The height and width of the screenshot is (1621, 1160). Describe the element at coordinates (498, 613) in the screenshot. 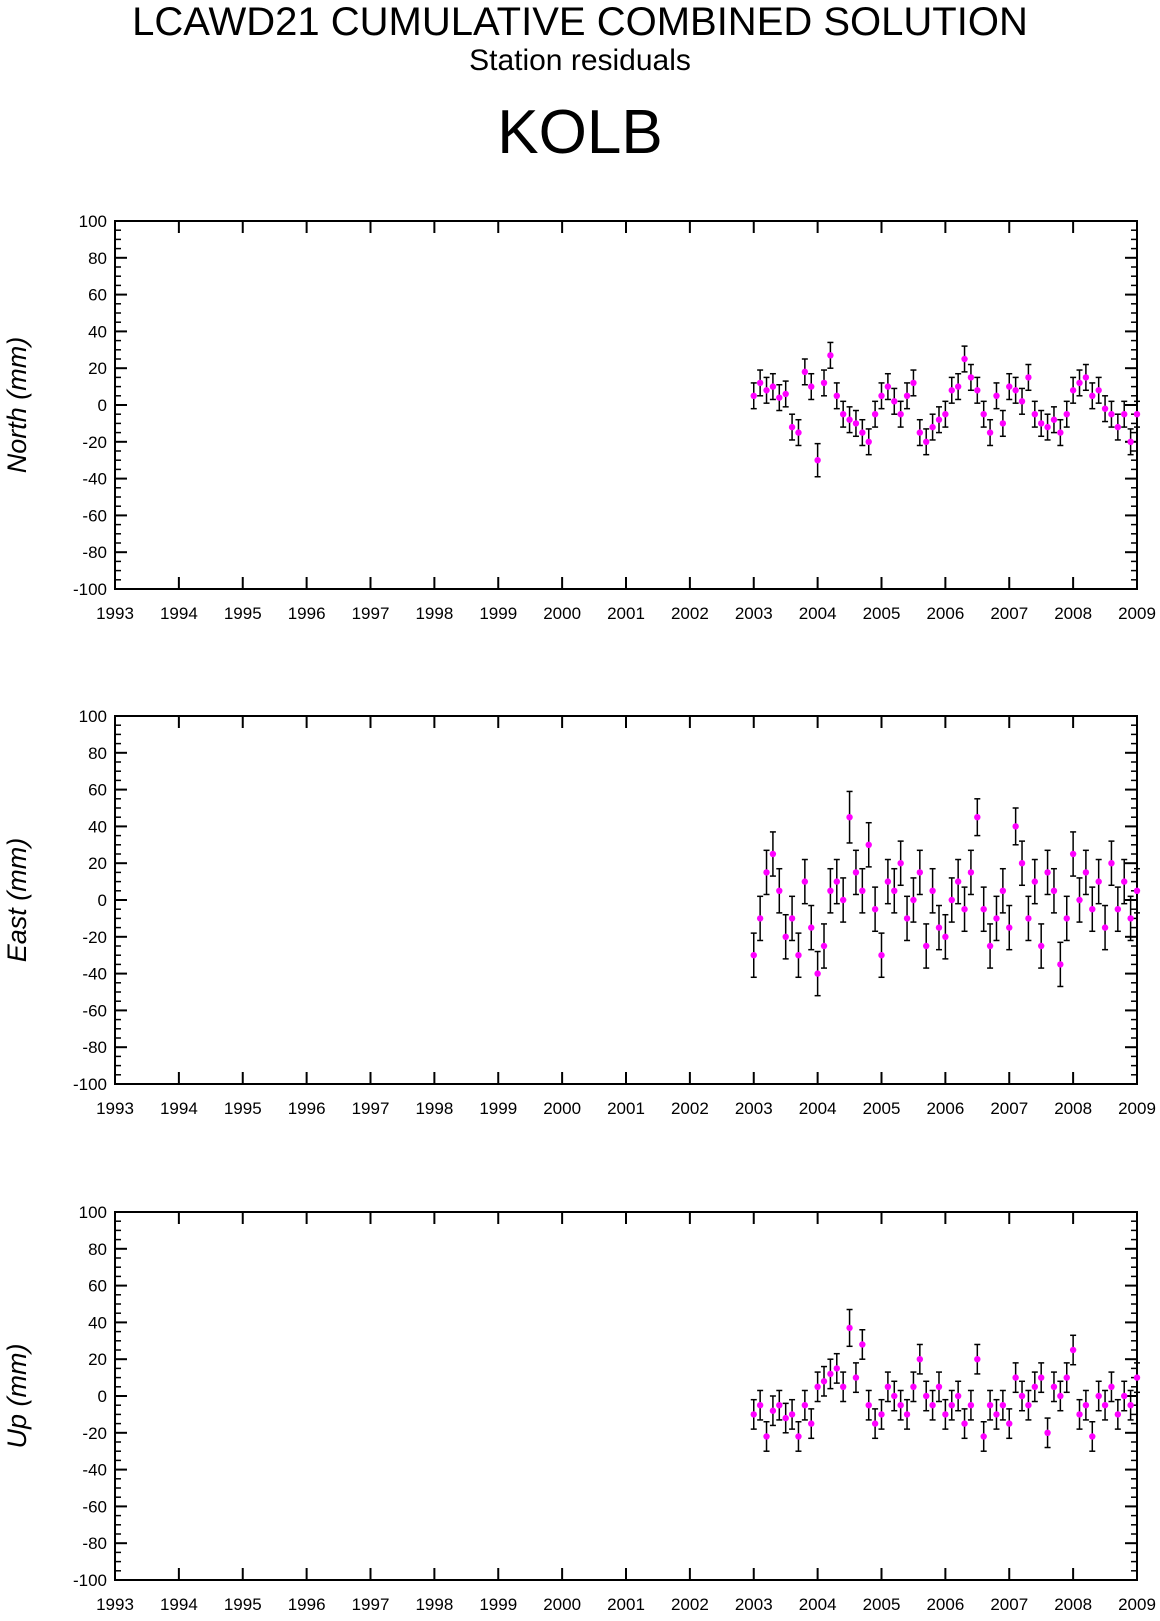

I see `x-tick-label: 1999` at that location.